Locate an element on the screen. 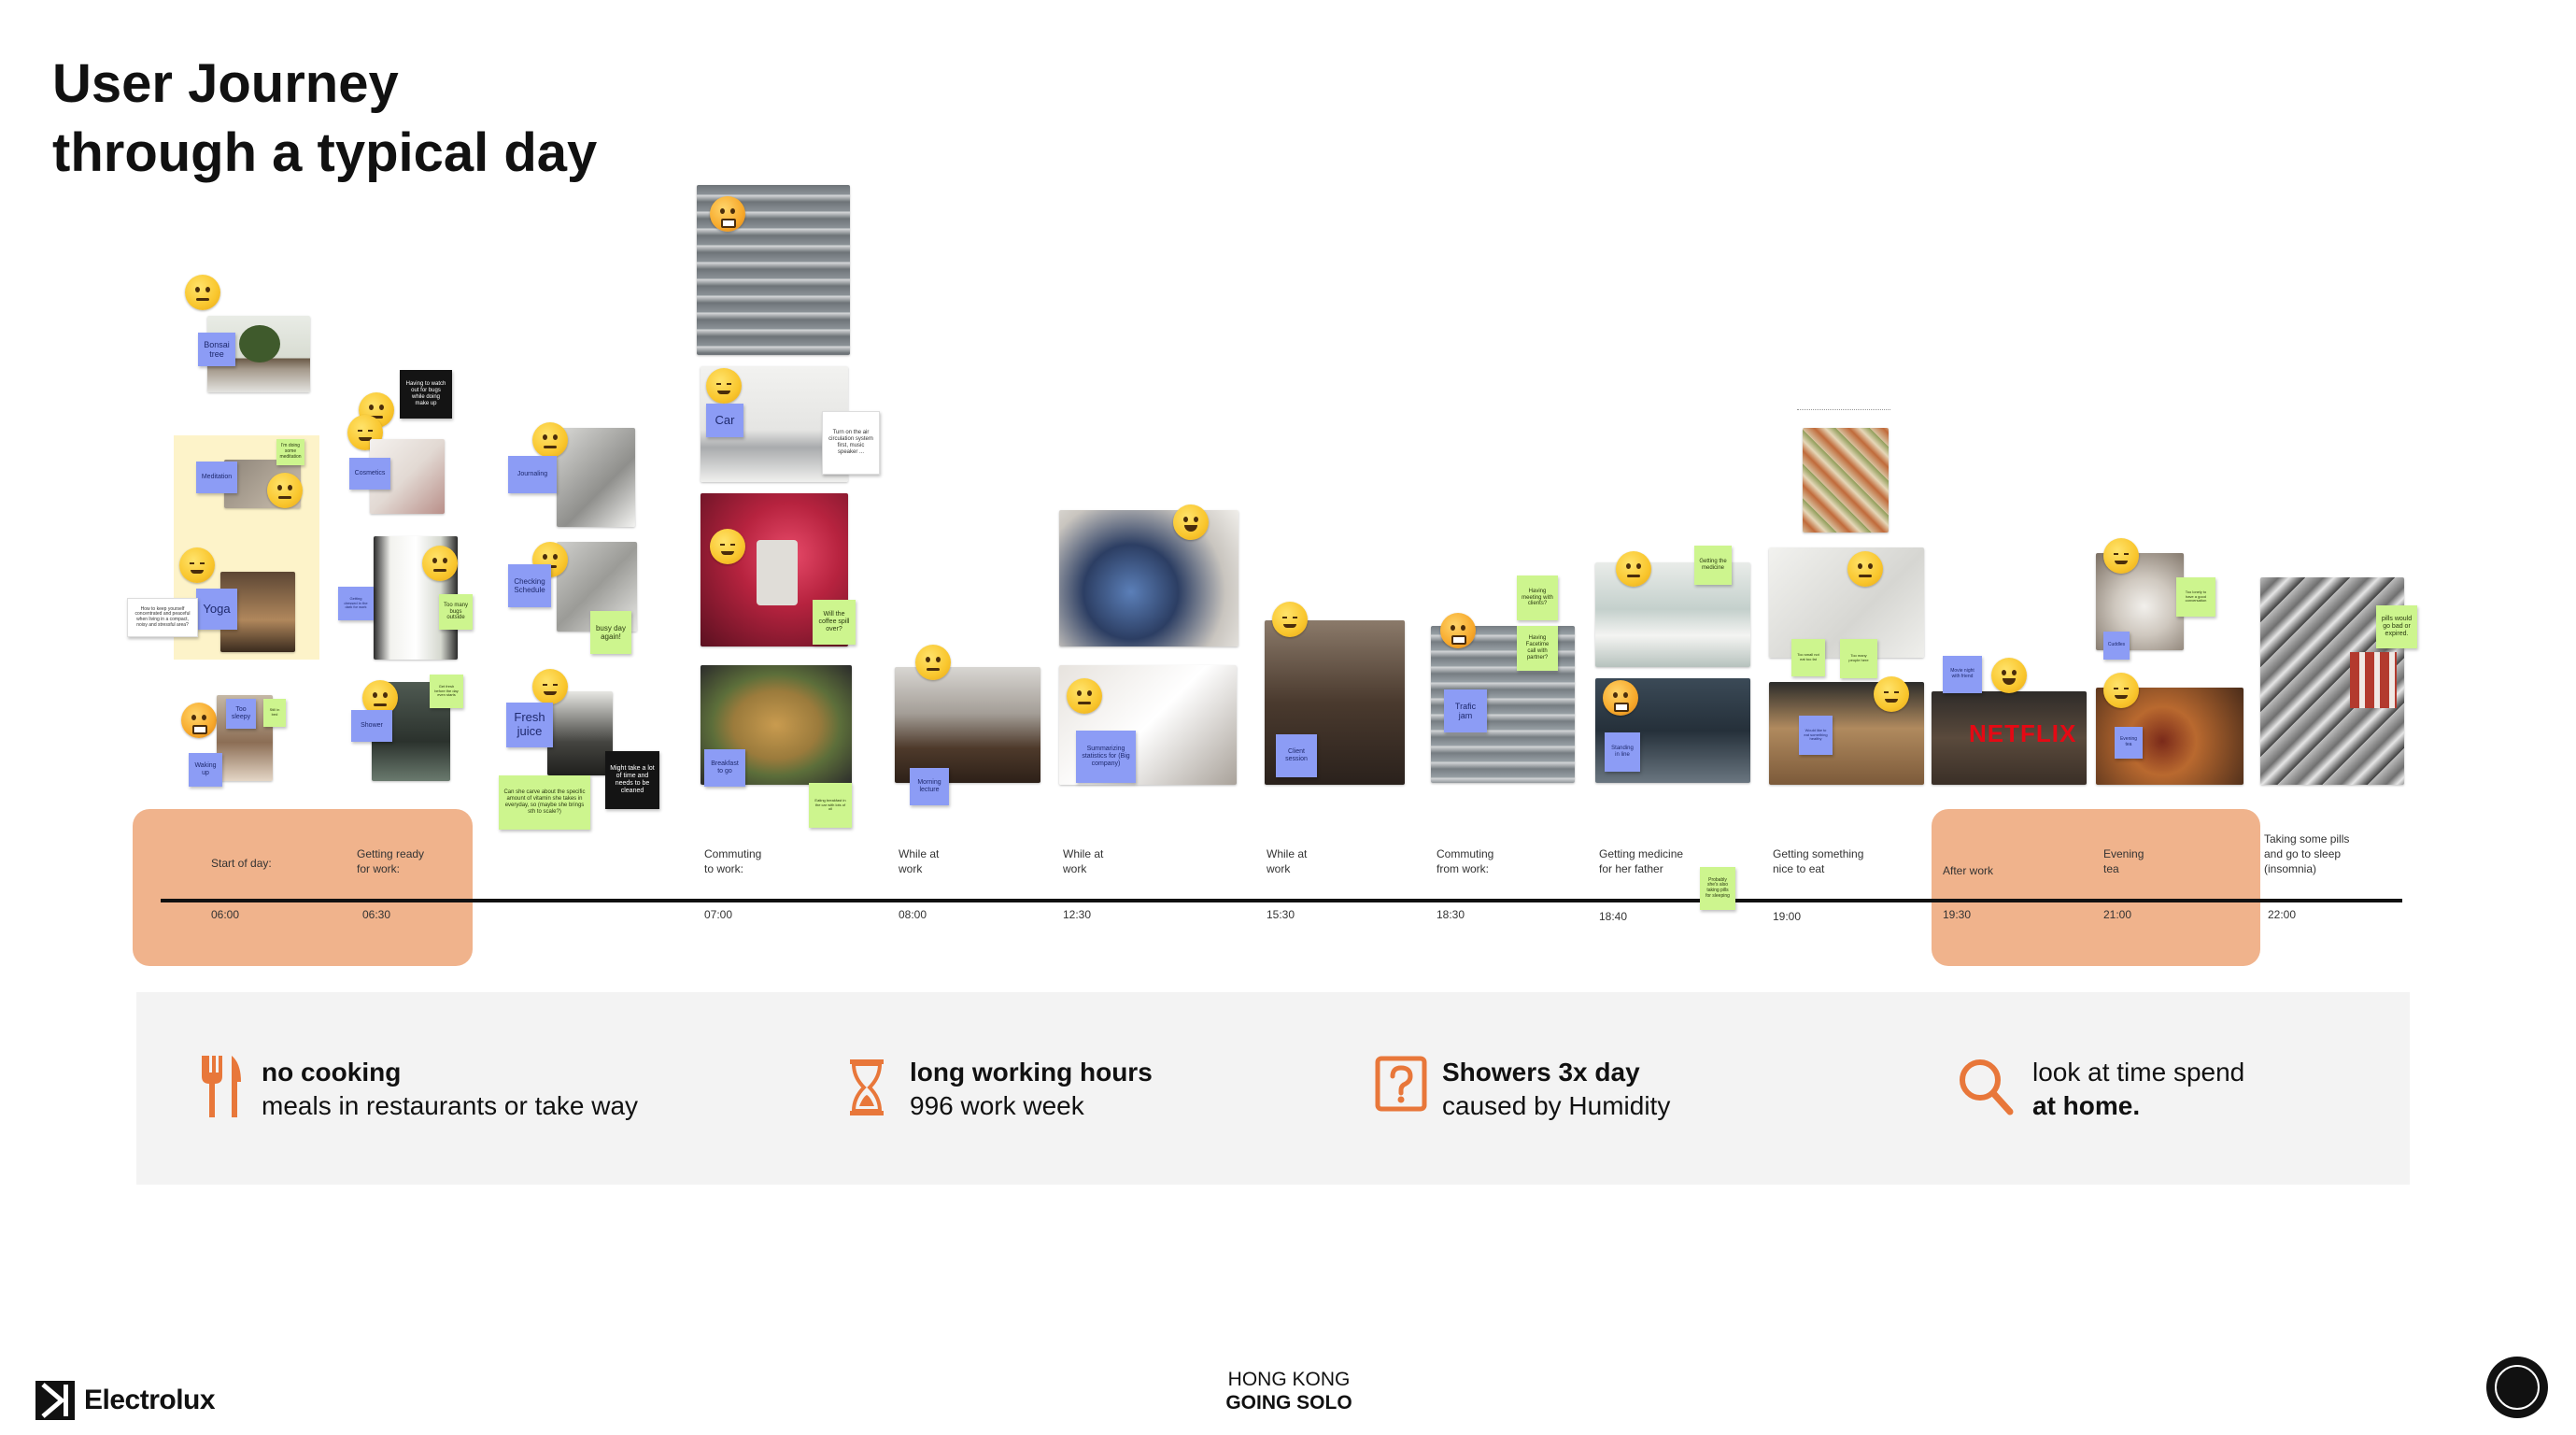 The image size is (2576, 1435). sticky-note: Journaling is located at coordinates (532, 474).